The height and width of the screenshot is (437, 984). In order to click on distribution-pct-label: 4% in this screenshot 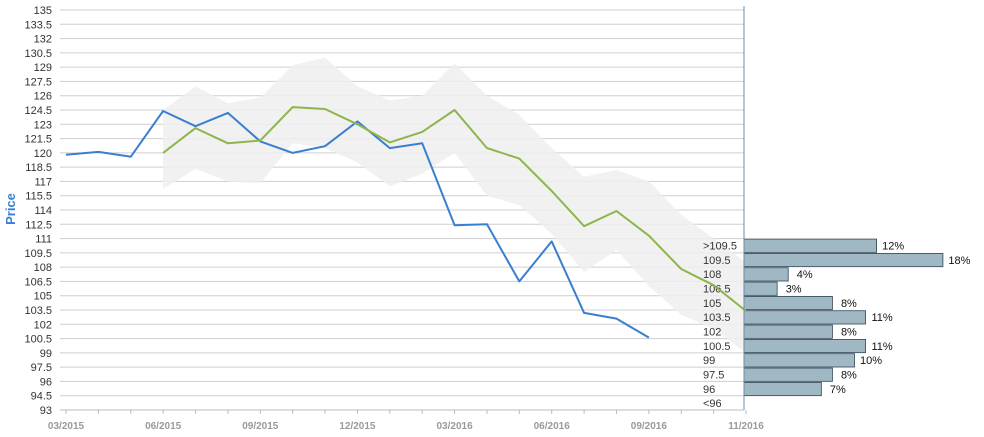, I will do `click(805, 275)`.